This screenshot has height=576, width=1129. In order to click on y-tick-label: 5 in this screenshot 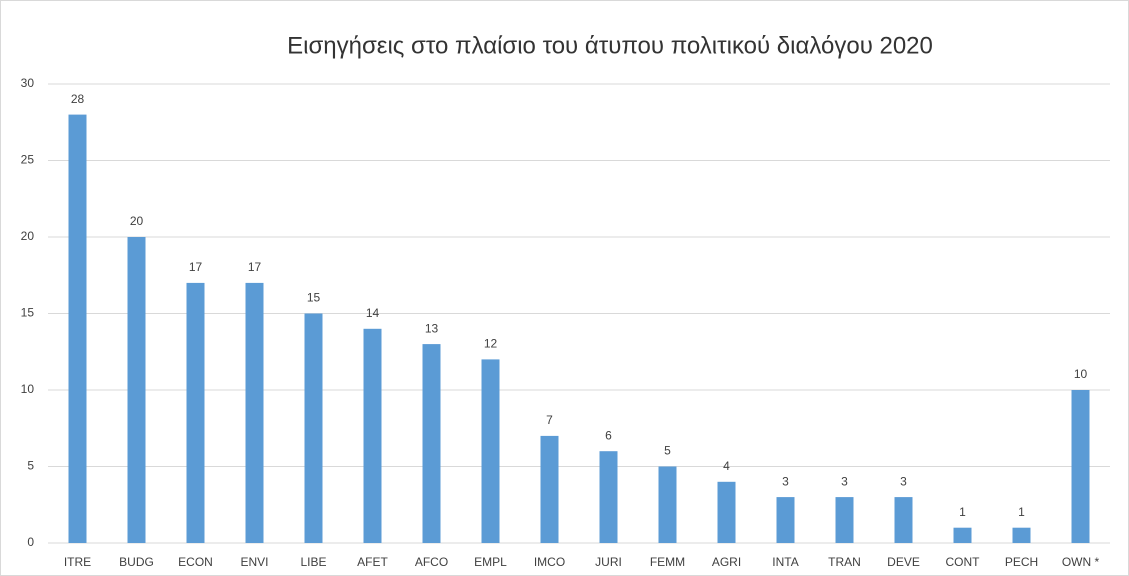, I will do `click(30, 466)`.